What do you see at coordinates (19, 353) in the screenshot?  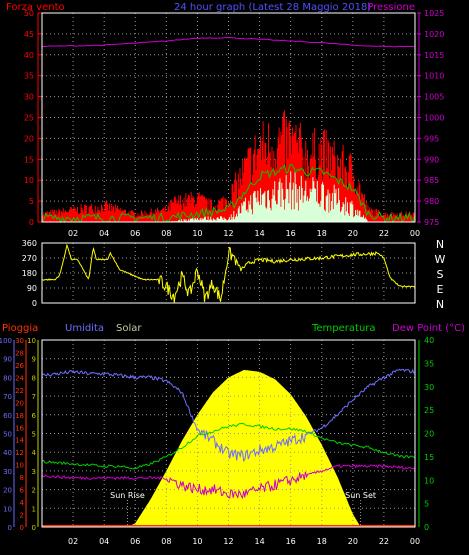 I see `rain-tick-label: 28` at bounding box center [19, 353].